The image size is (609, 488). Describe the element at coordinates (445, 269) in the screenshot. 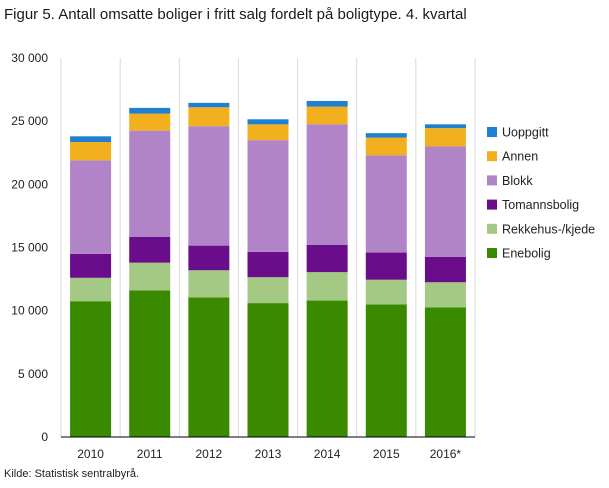

I see `bar-segment-tomannsbolig-2016` at that location.